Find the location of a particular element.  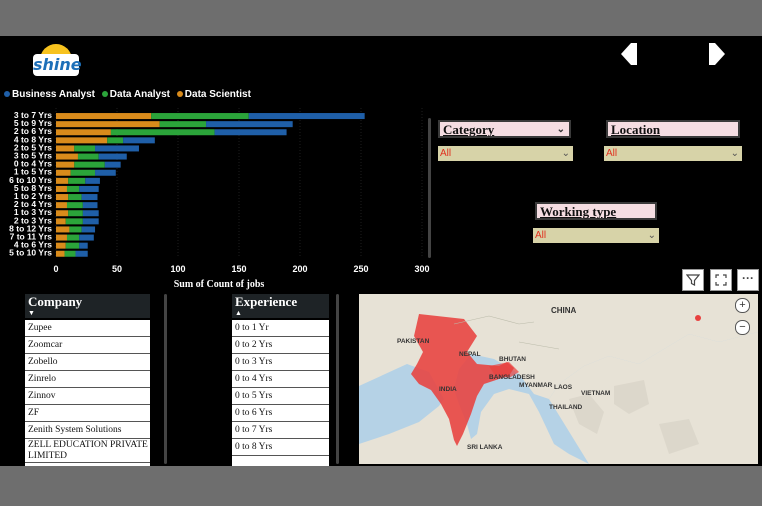

company-list-item: Zupee is located at coordinates (87, 328).